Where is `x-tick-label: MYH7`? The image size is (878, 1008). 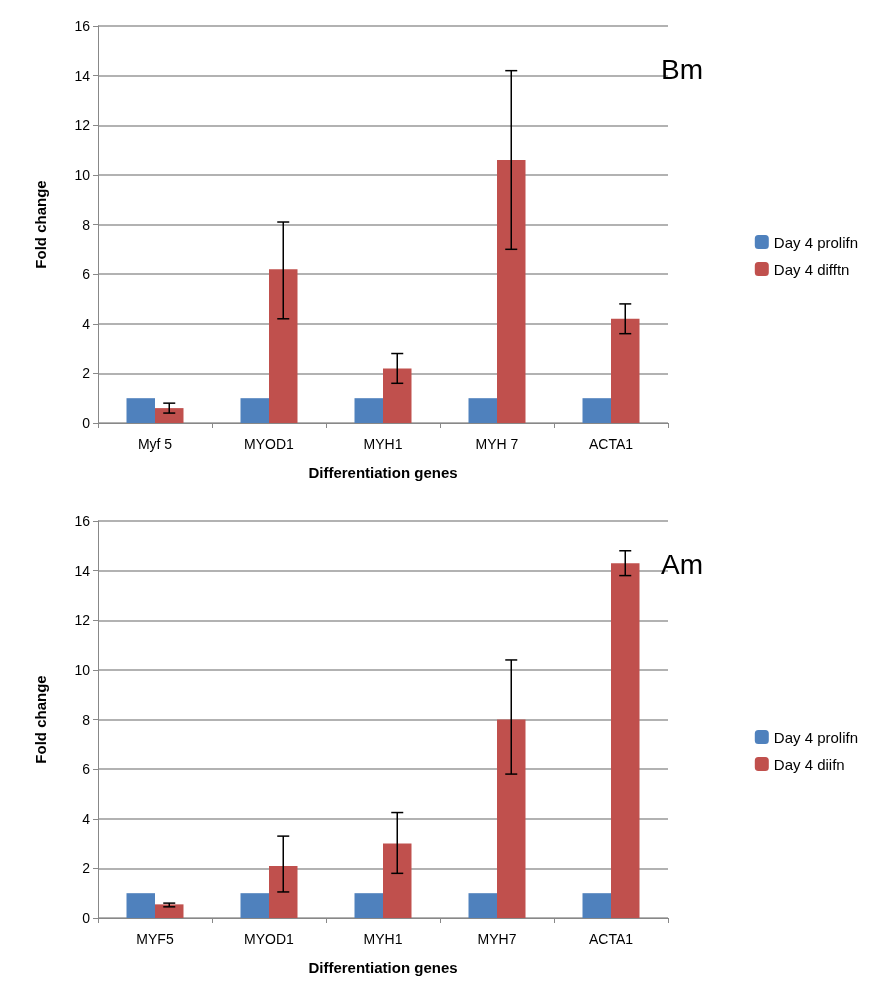 x-tick-label: MYH7 is located at coordinates (497, 939).